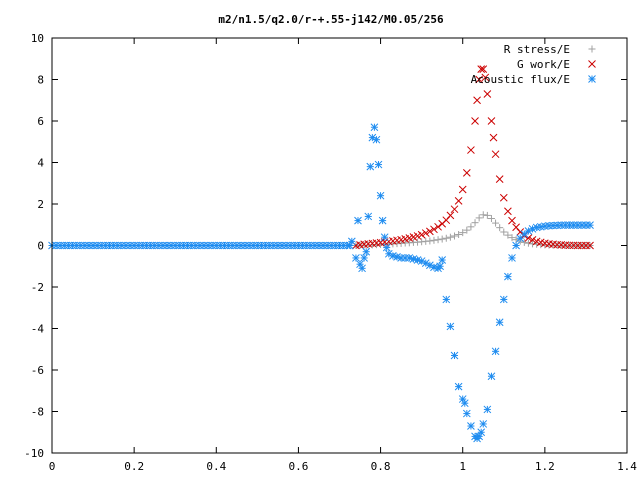 The height and width of the screenshot is (480, 640). Describe the element at coordinates (37, 38) in the screenshot. I see `y-tick-label: 10` at that location.